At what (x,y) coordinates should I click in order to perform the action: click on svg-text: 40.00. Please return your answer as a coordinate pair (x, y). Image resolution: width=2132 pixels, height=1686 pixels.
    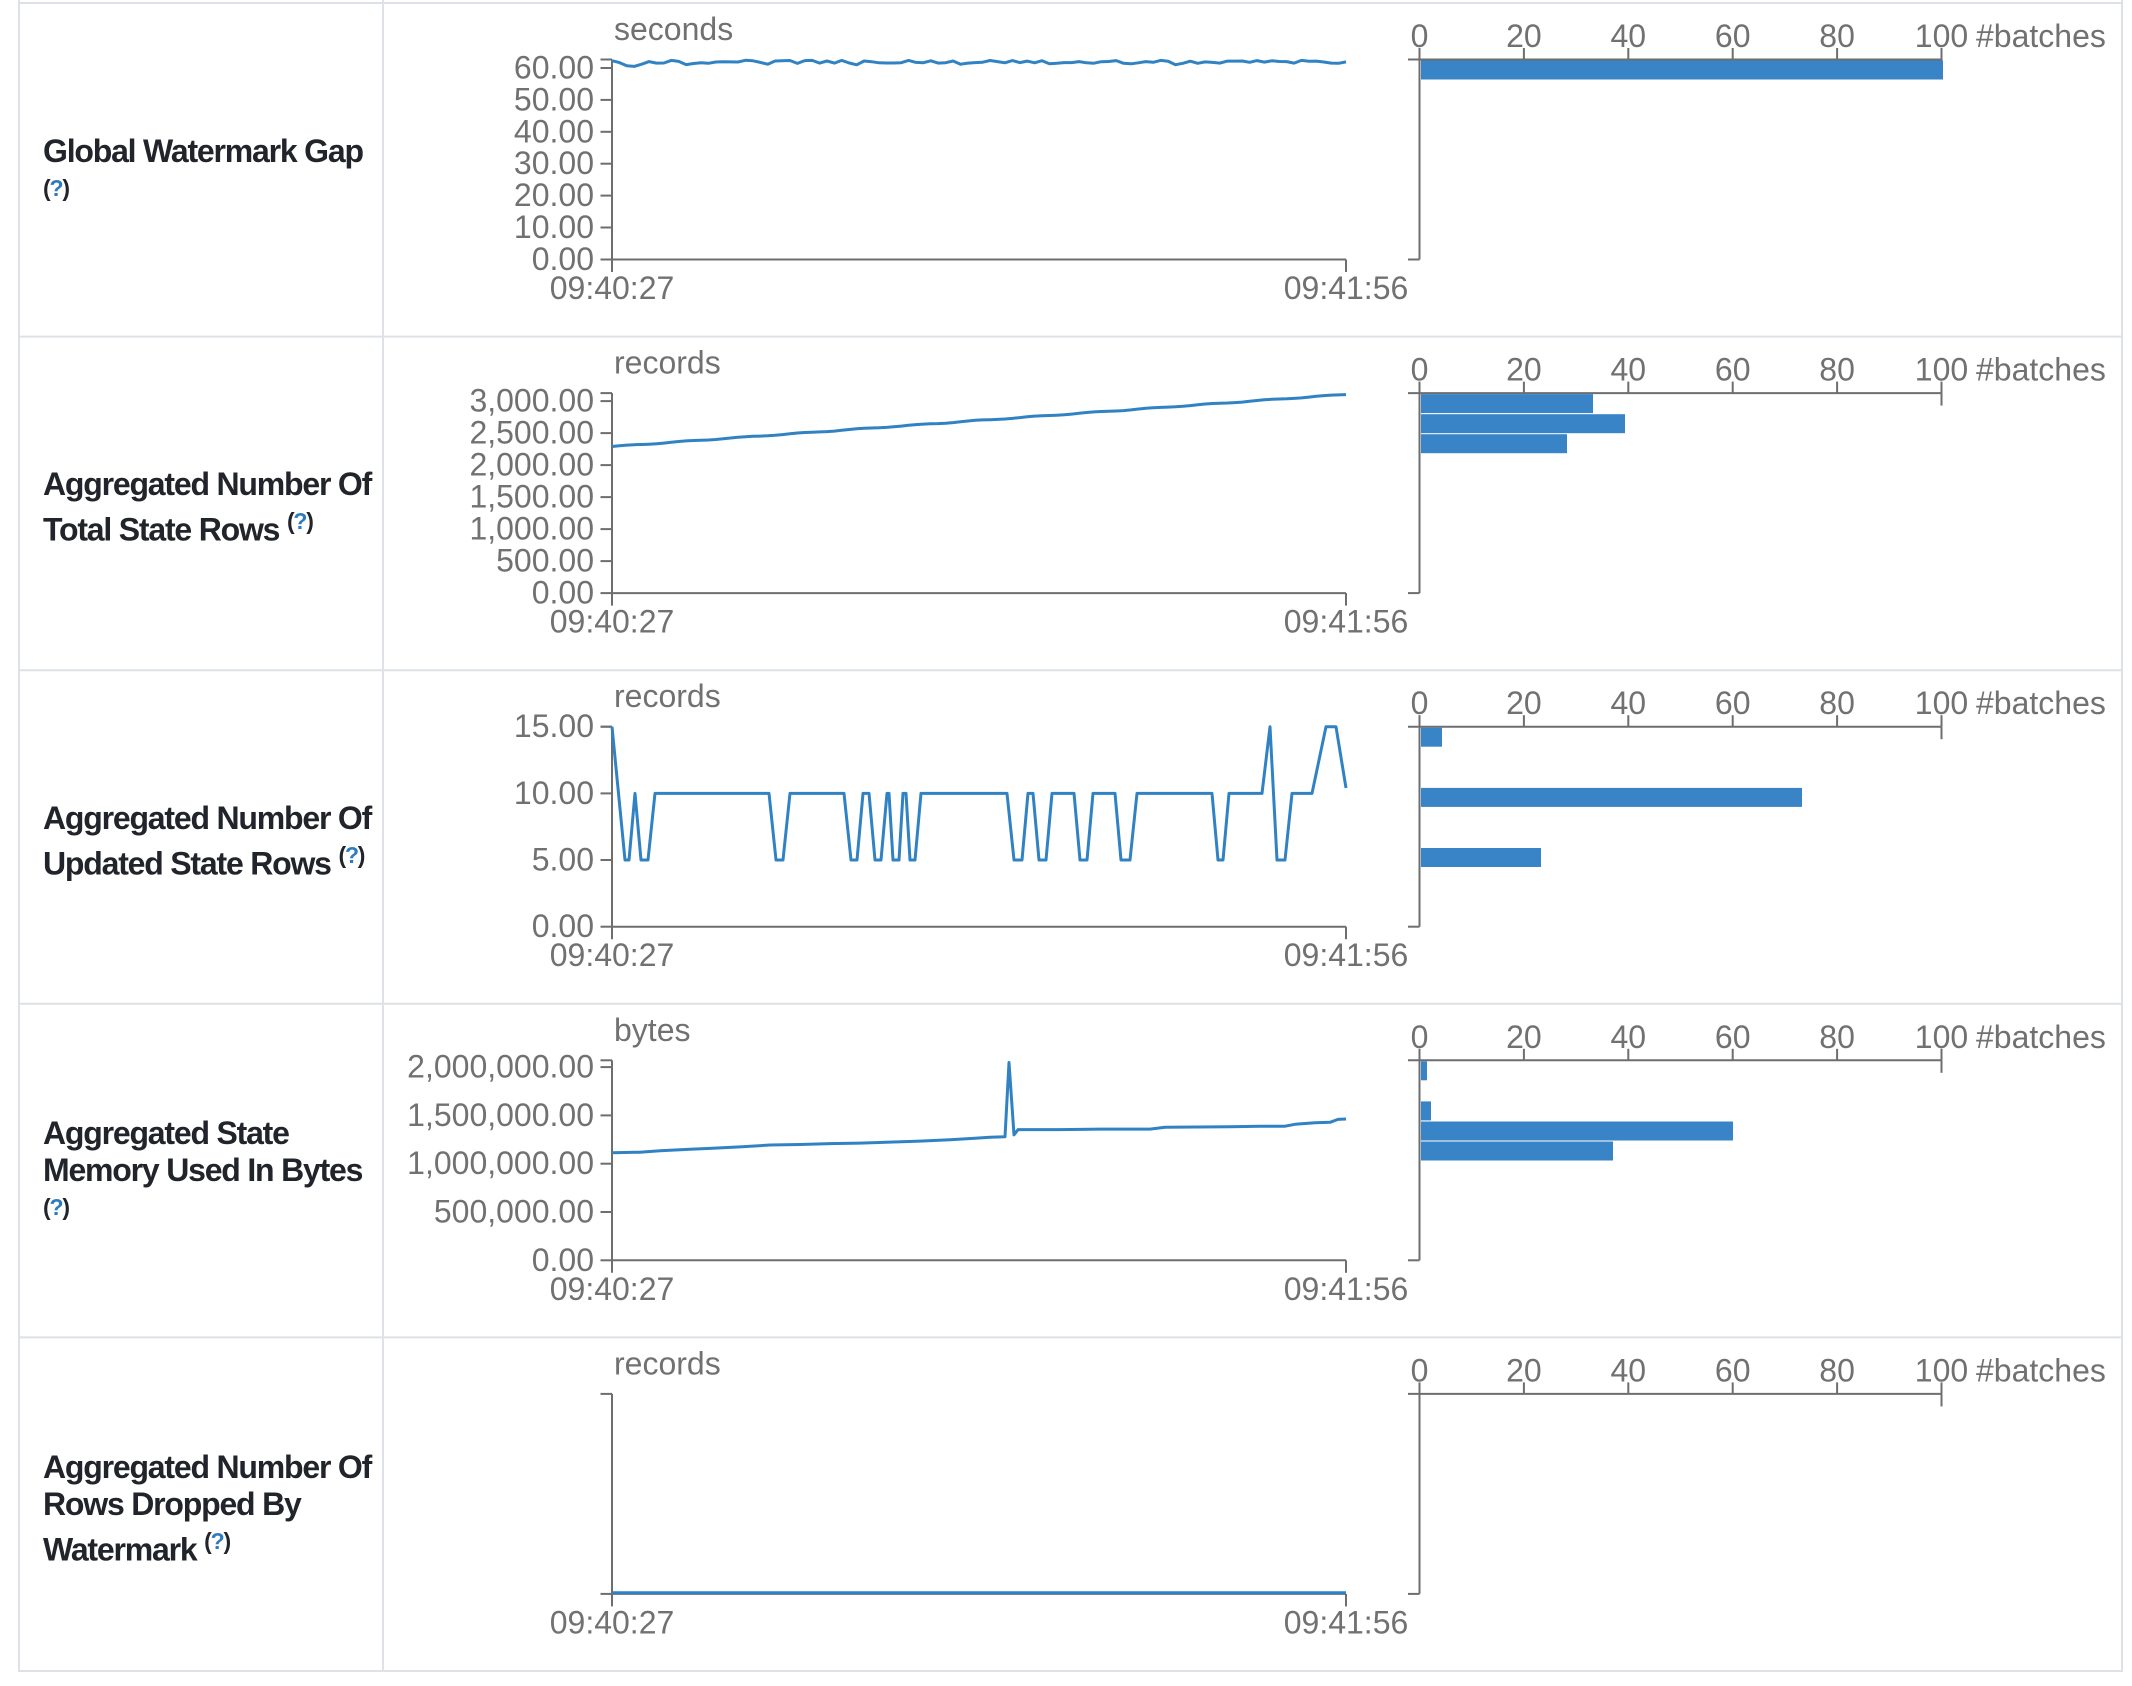
    Looking at the image, I should click on (554, 131).